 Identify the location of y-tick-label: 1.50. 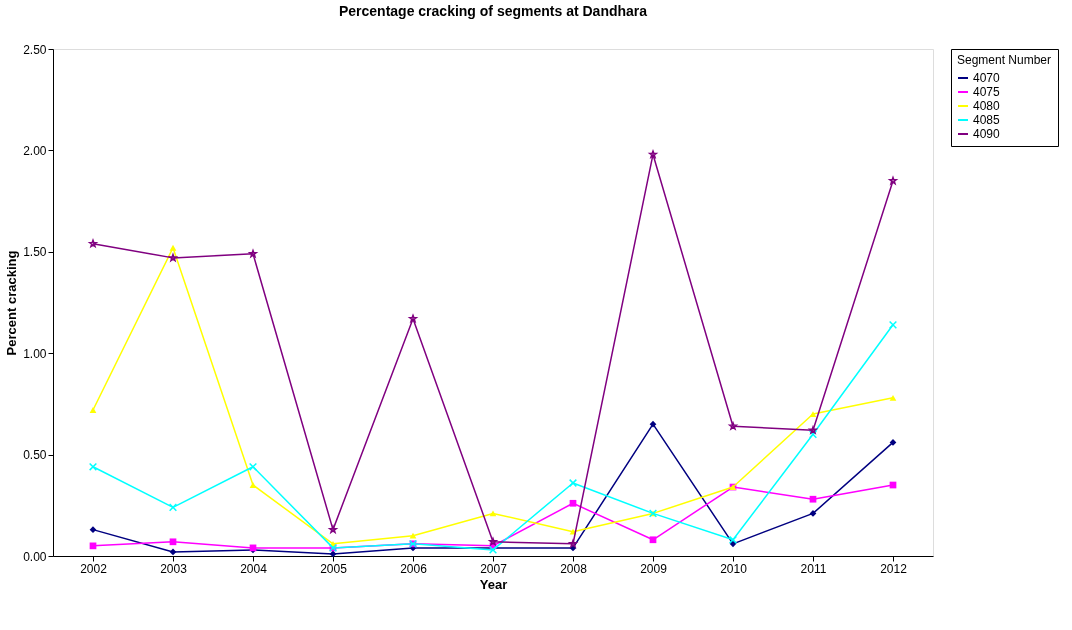
(35, 252).